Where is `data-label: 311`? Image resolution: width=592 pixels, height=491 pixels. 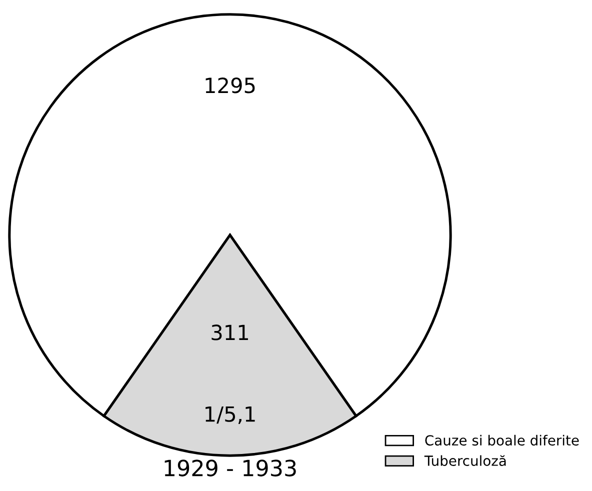 data-label: 311 is located at coordinates (230, 332).